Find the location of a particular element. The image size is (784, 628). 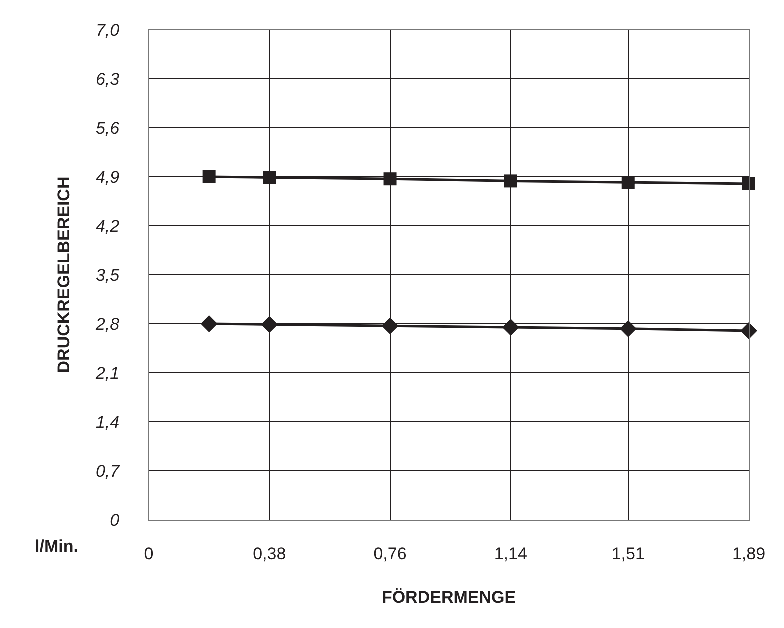

x-axis-title: FÖRDERMENGE is located at coordinates (449, 597).